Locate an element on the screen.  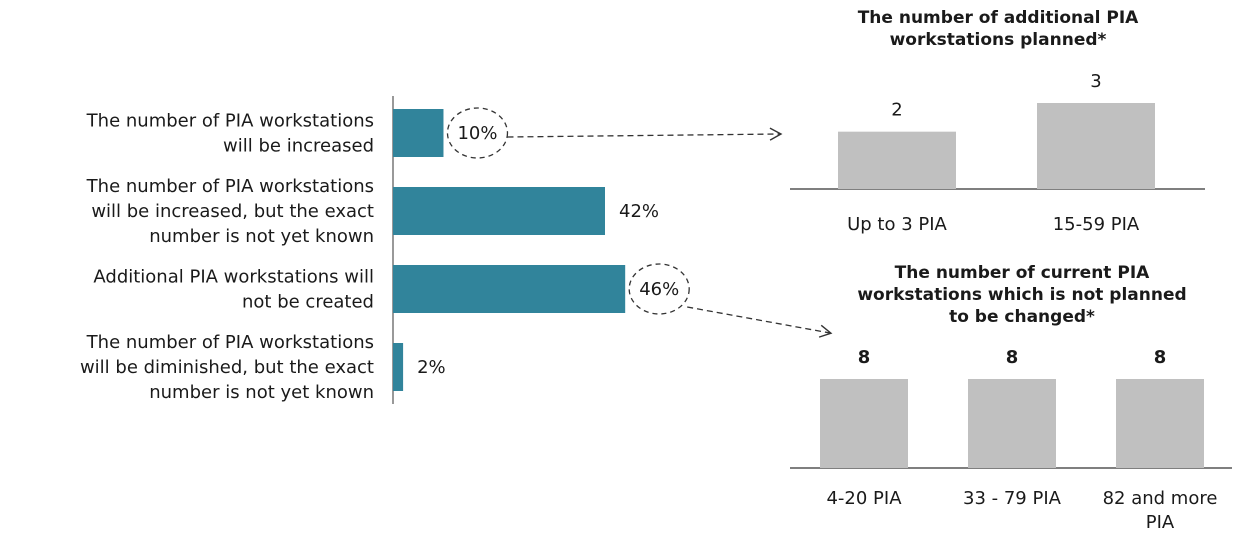
main-category-label: will be increased is located at coordinates (298, 146).